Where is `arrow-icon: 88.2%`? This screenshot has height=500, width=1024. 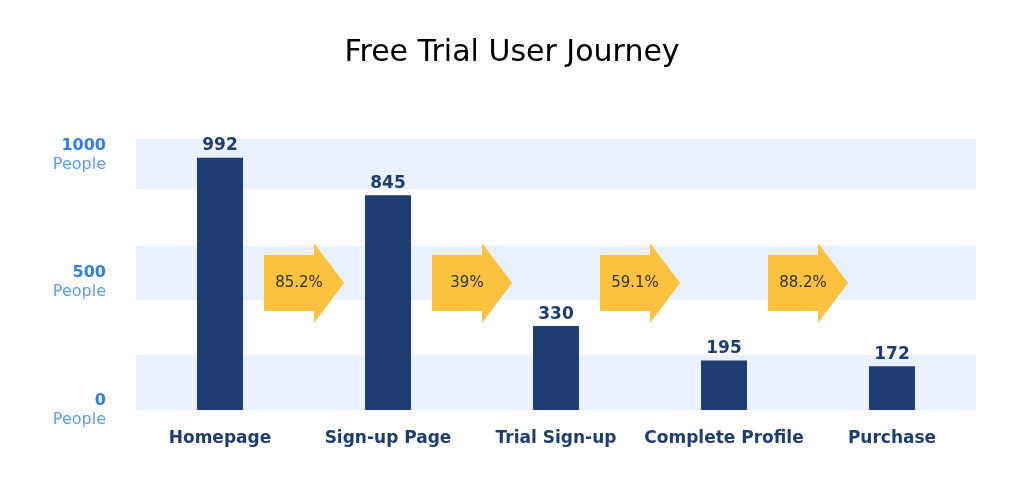
arrow-icon: 88.2% is located at coordinates (808, 282).